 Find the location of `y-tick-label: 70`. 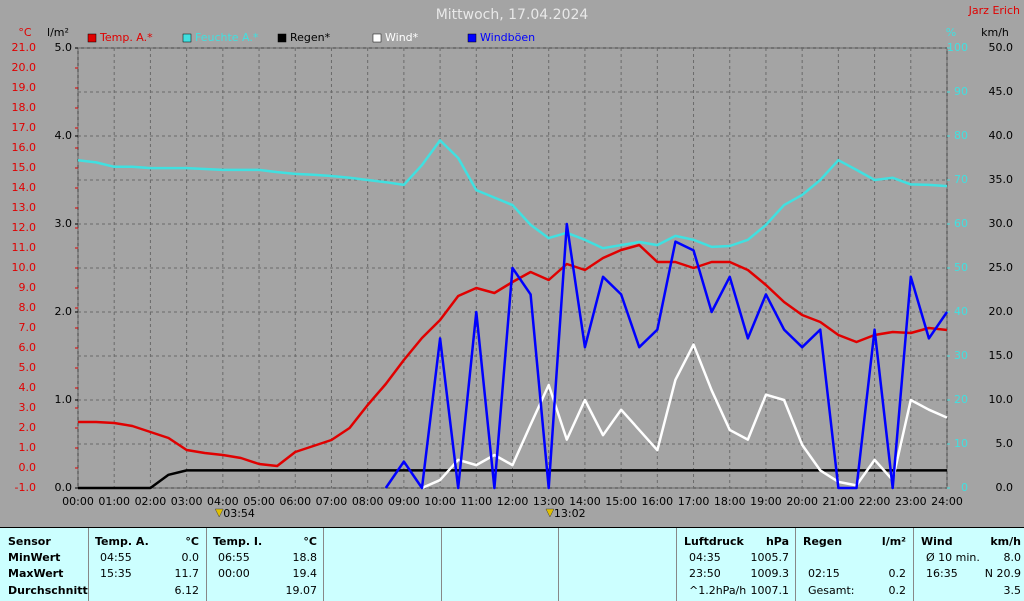

y-tick-label: 70 is located at coordinates (961, 179).